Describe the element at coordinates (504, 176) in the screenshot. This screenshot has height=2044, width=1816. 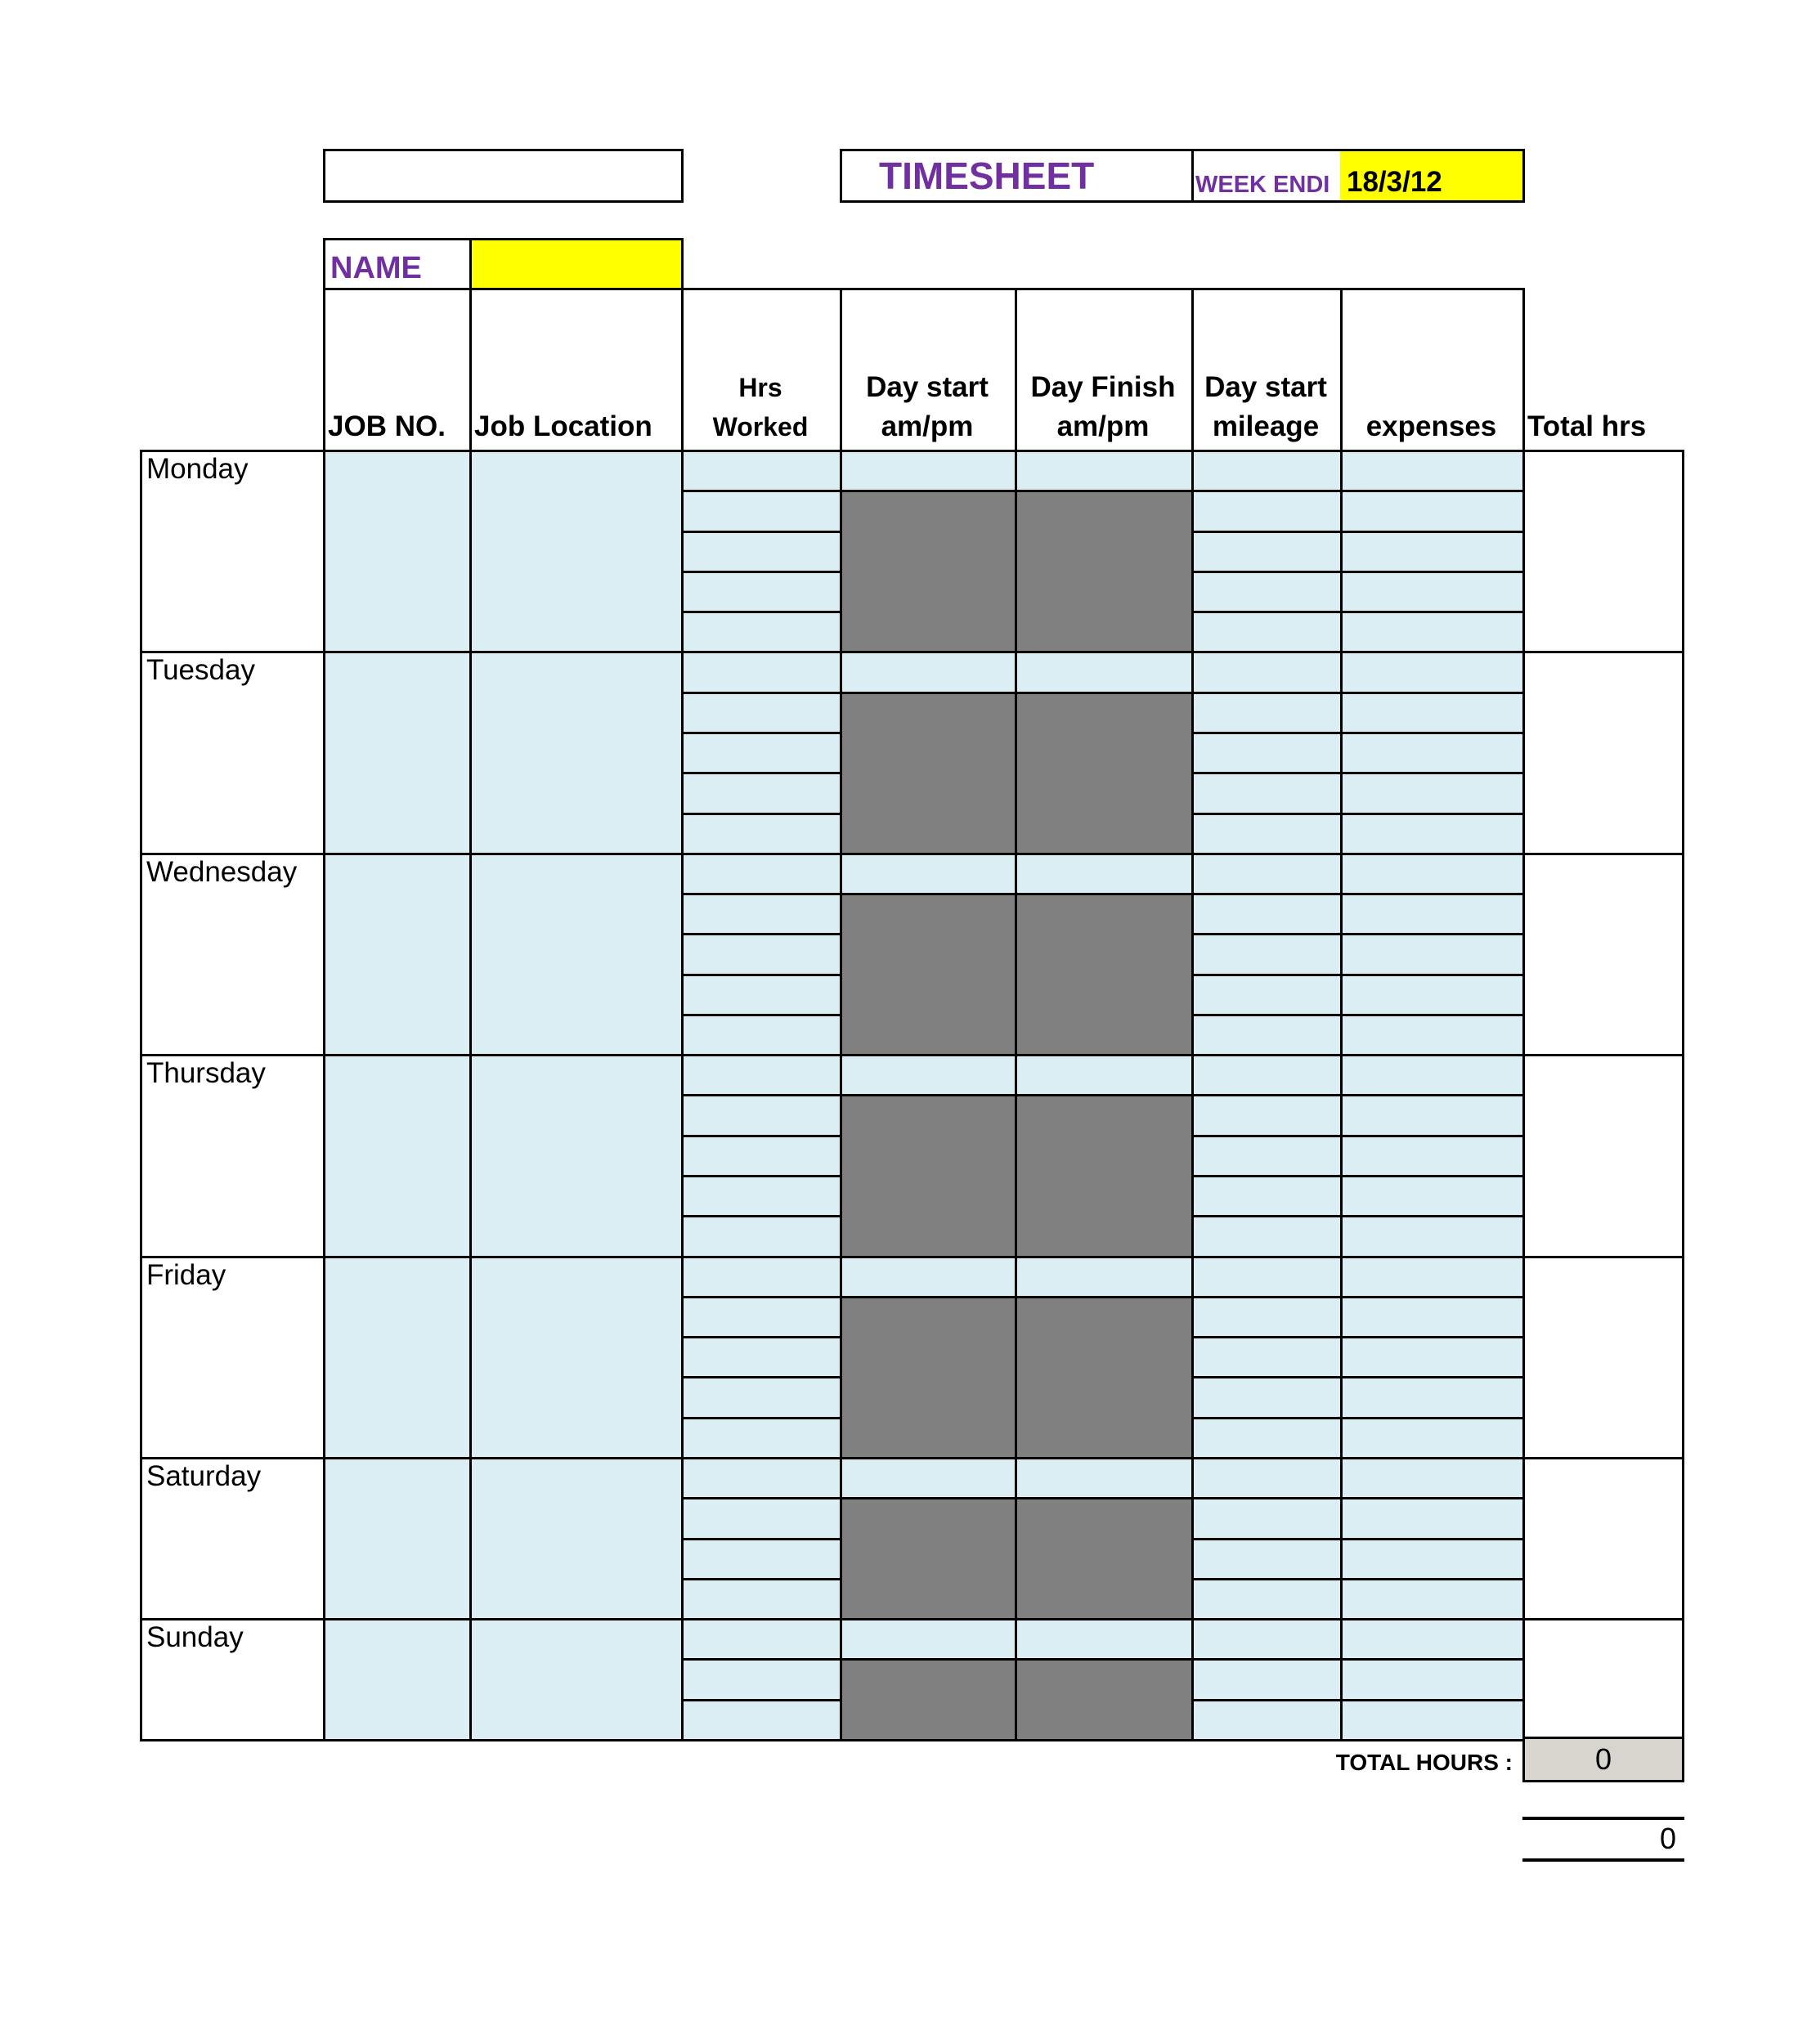
I see `company-field` at that location.